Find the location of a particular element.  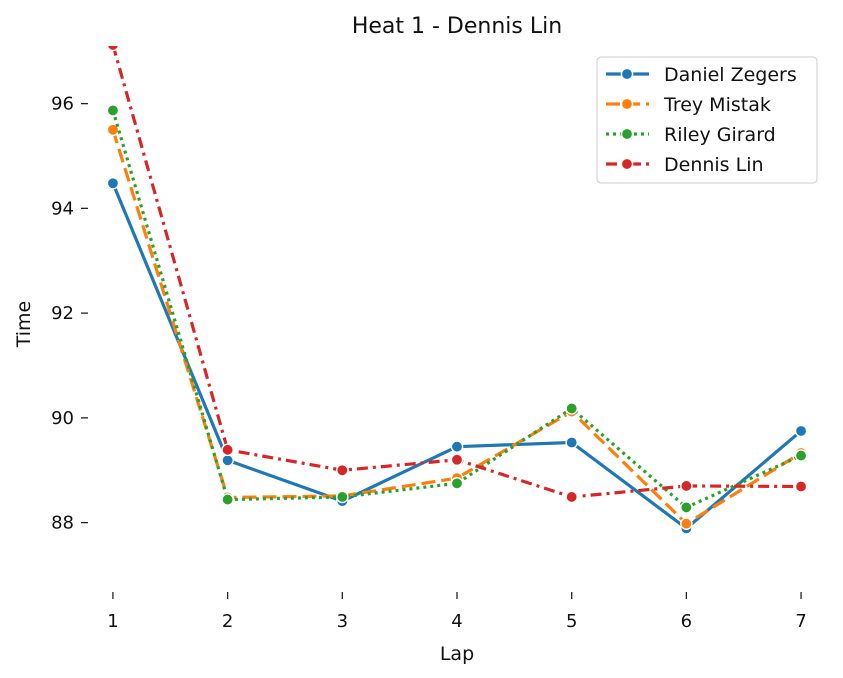

x-tick-label: 2 is located at coordinates (227, 621).